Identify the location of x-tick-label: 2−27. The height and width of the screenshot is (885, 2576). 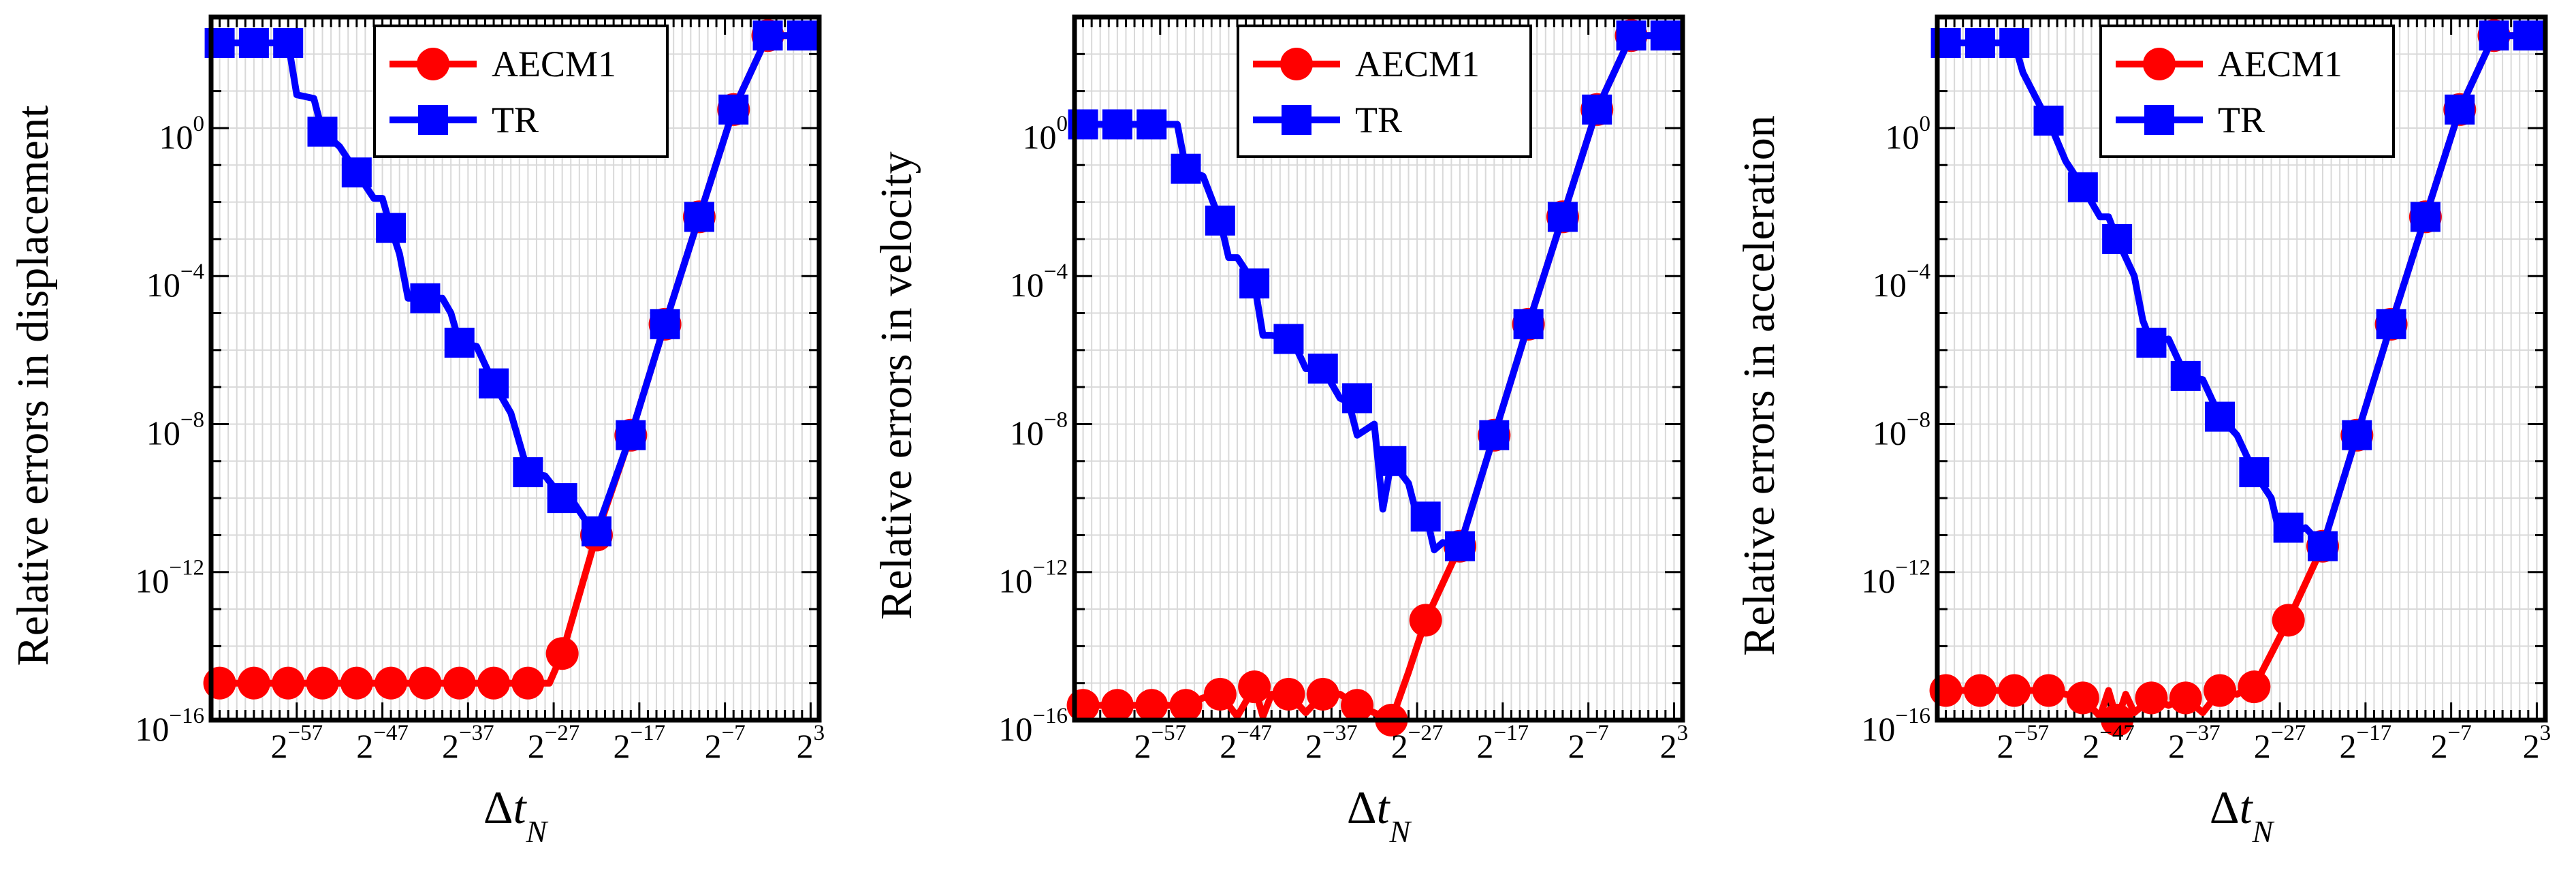
(1417, 743).